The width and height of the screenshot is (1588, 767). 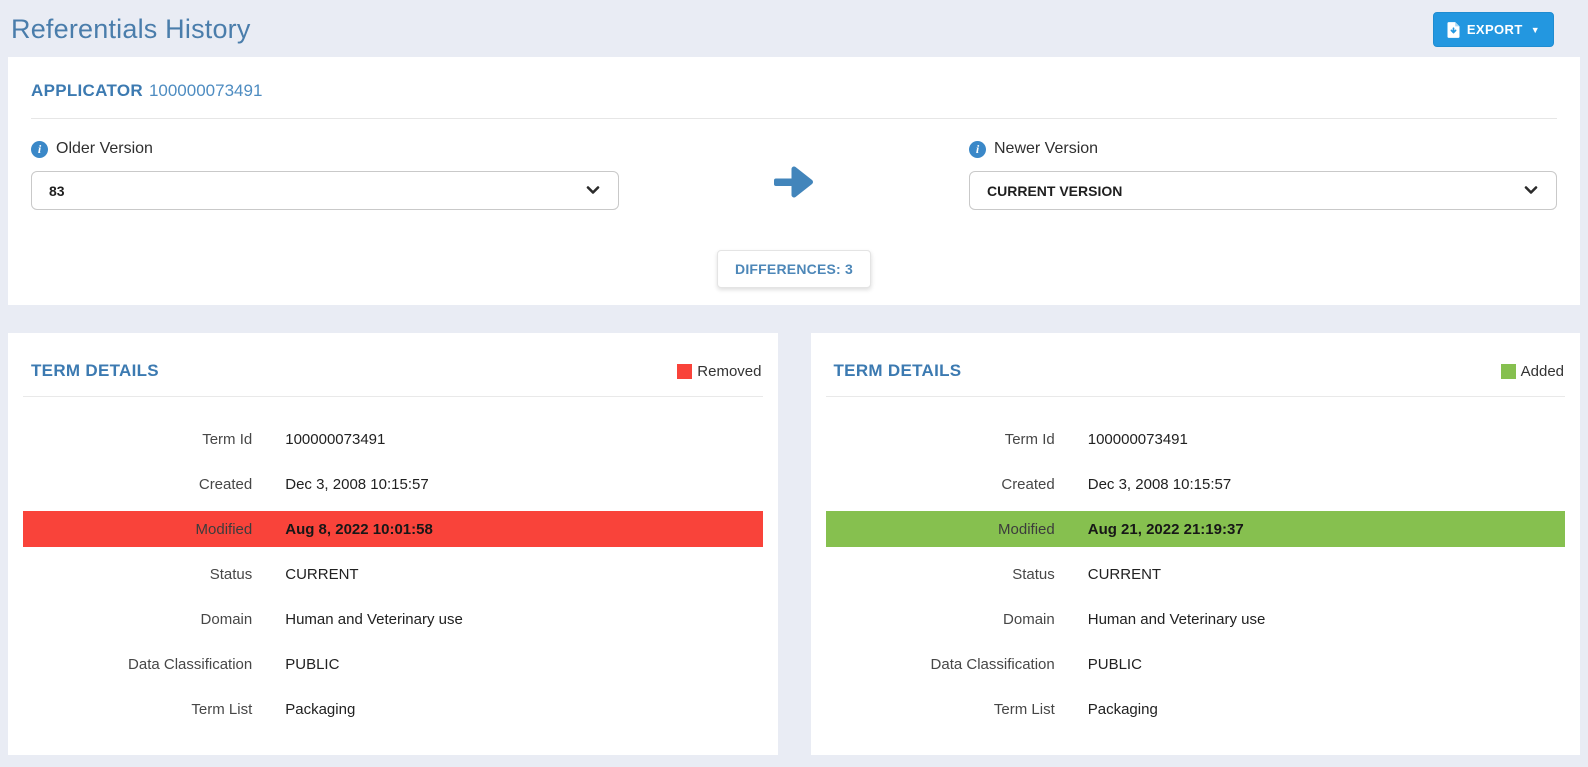 What do you see at coordinates (729, 371) in the screenshot?
I see `legend-removed-label: Removed` at bounding box center [729, 371].